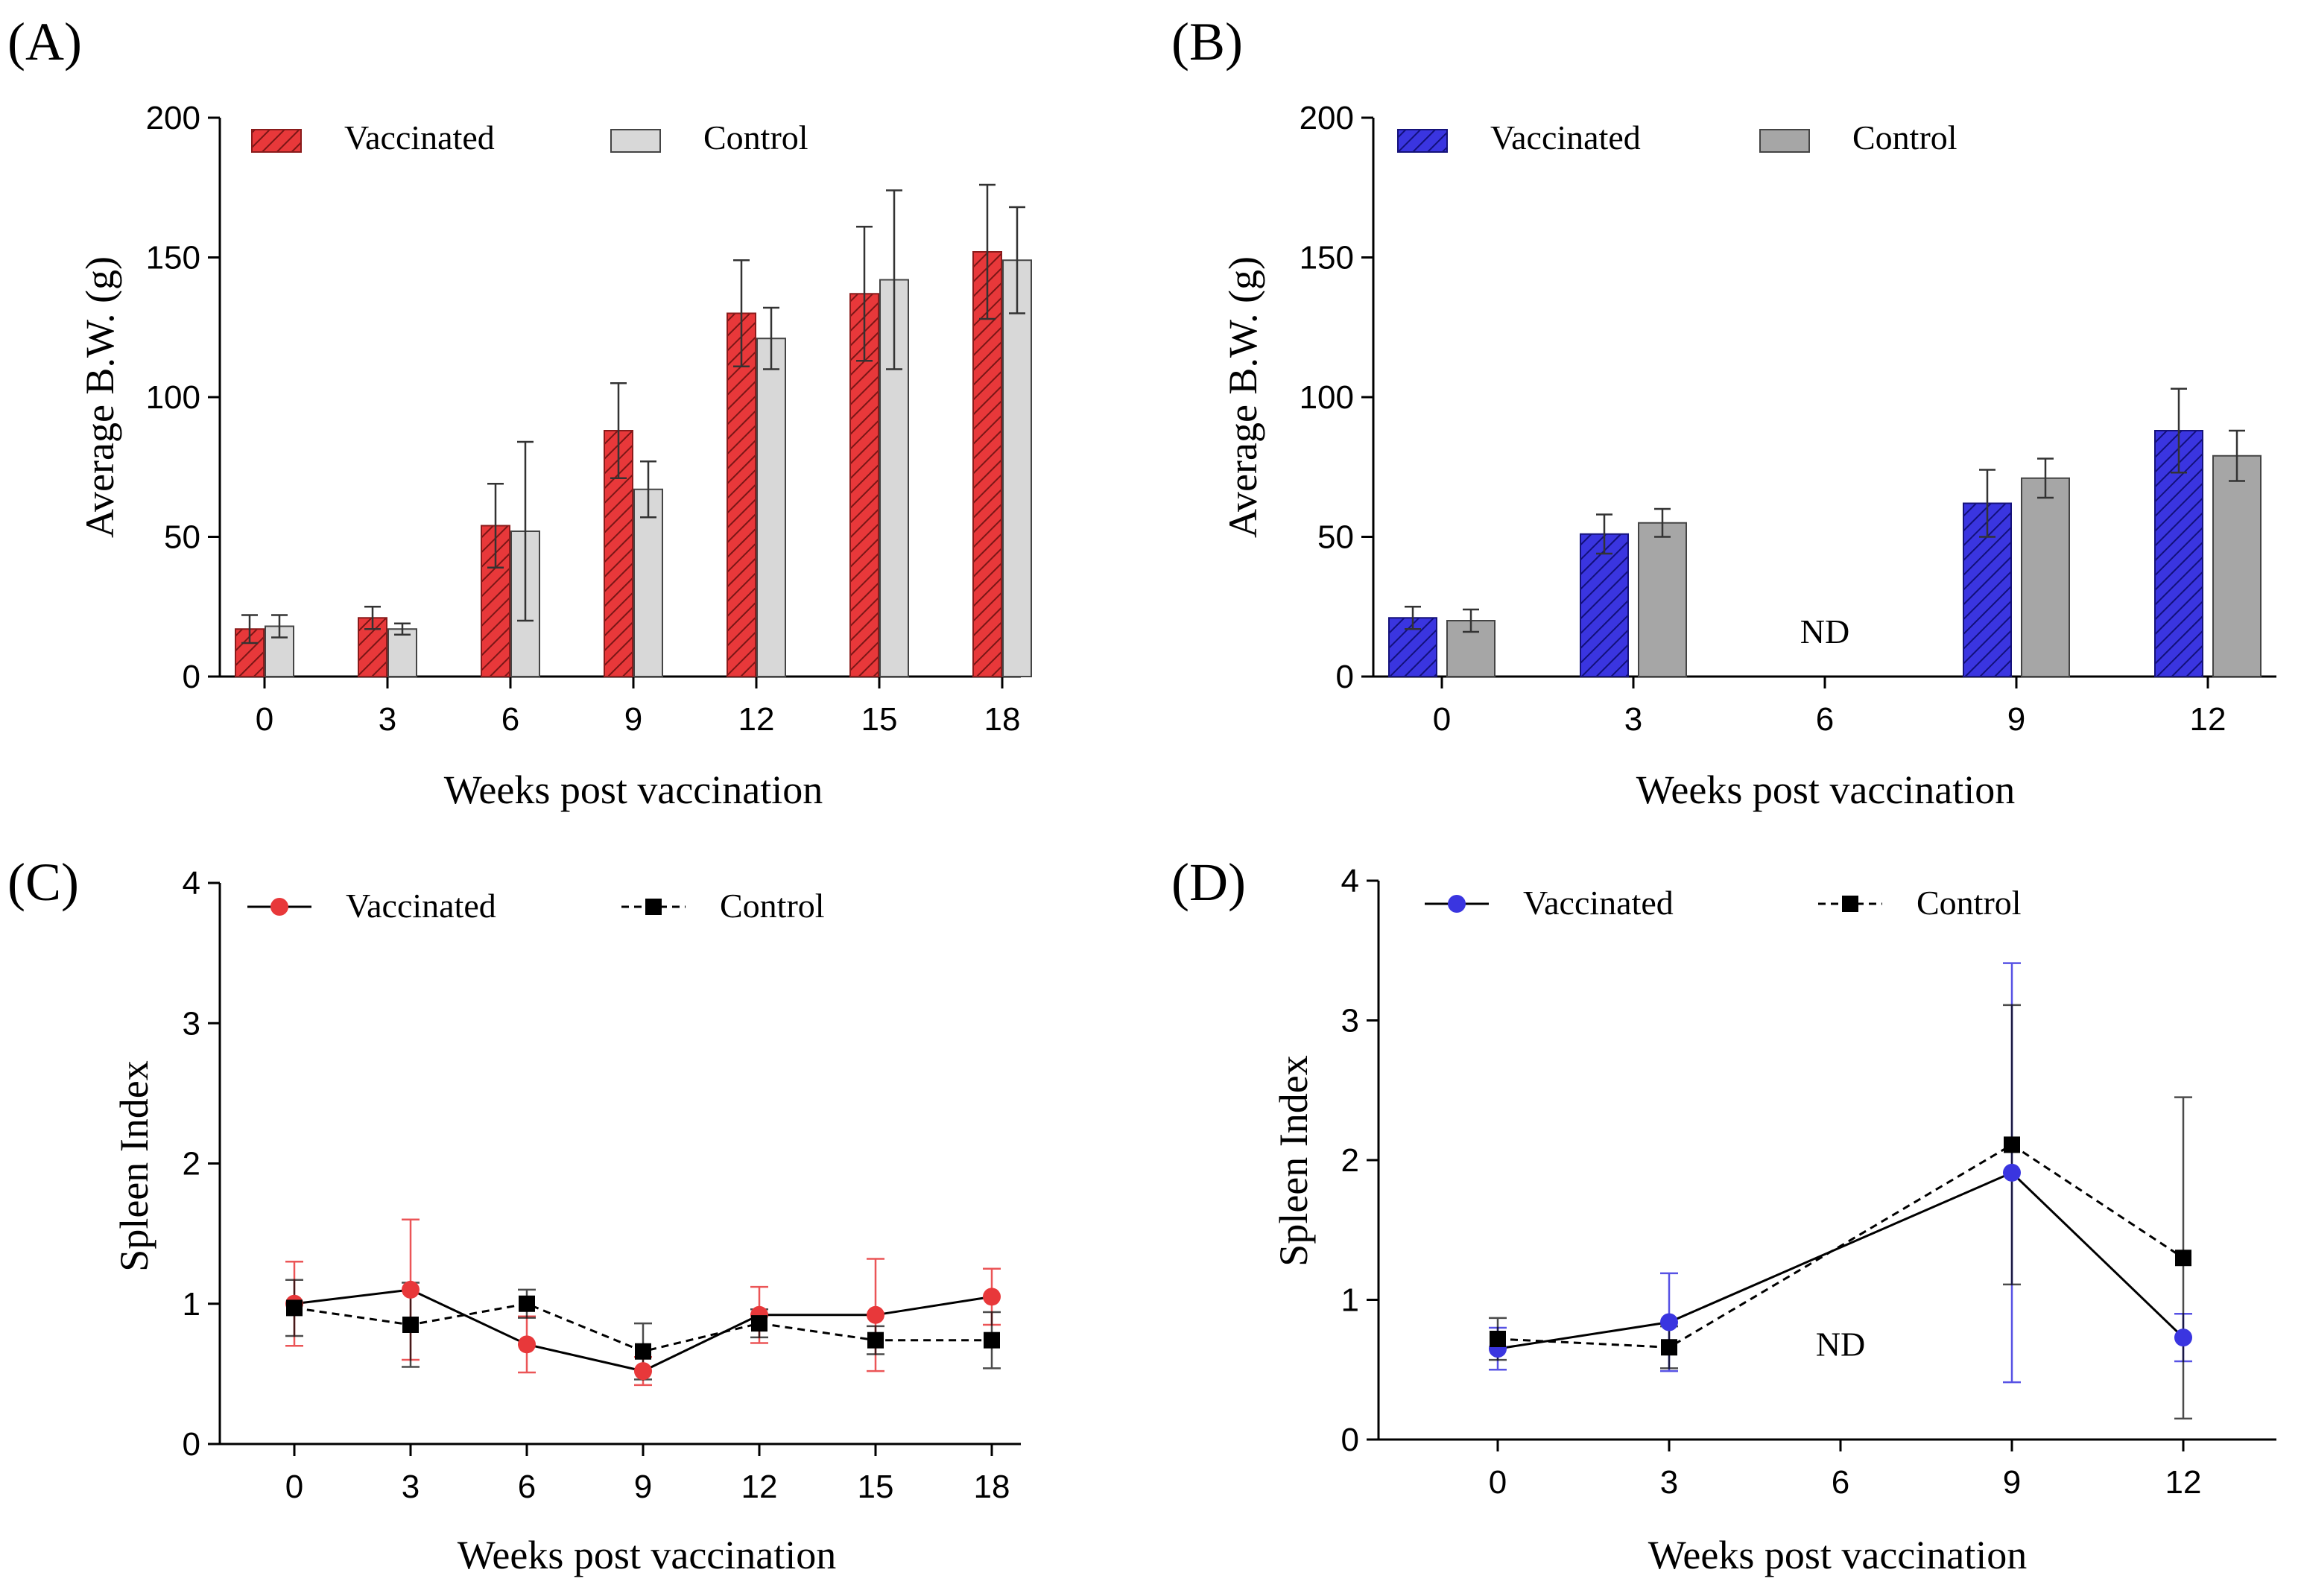 Image resolution: width=2301 pixels, height=1596 pixels. I want to click on y-tick-label: 3, so click(192, 1023).